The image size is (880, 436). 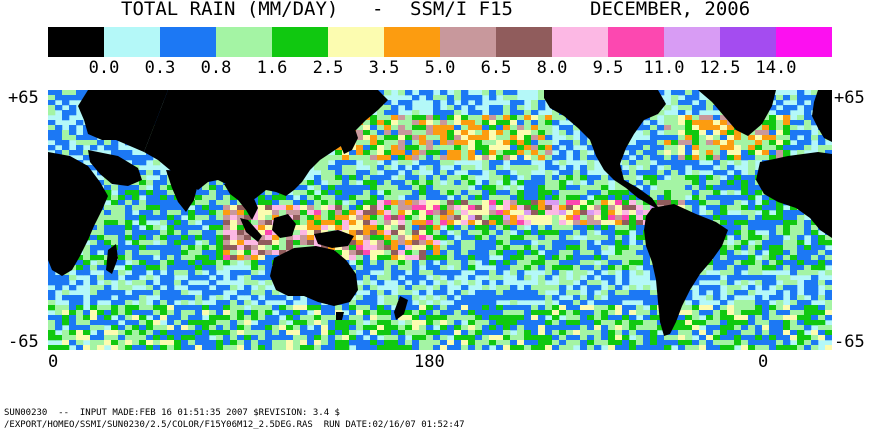 What do you see at coordinates (23, 98) in the screenshot?
I see `lat-label-top-left: +65` at bounding box center [23, 98].